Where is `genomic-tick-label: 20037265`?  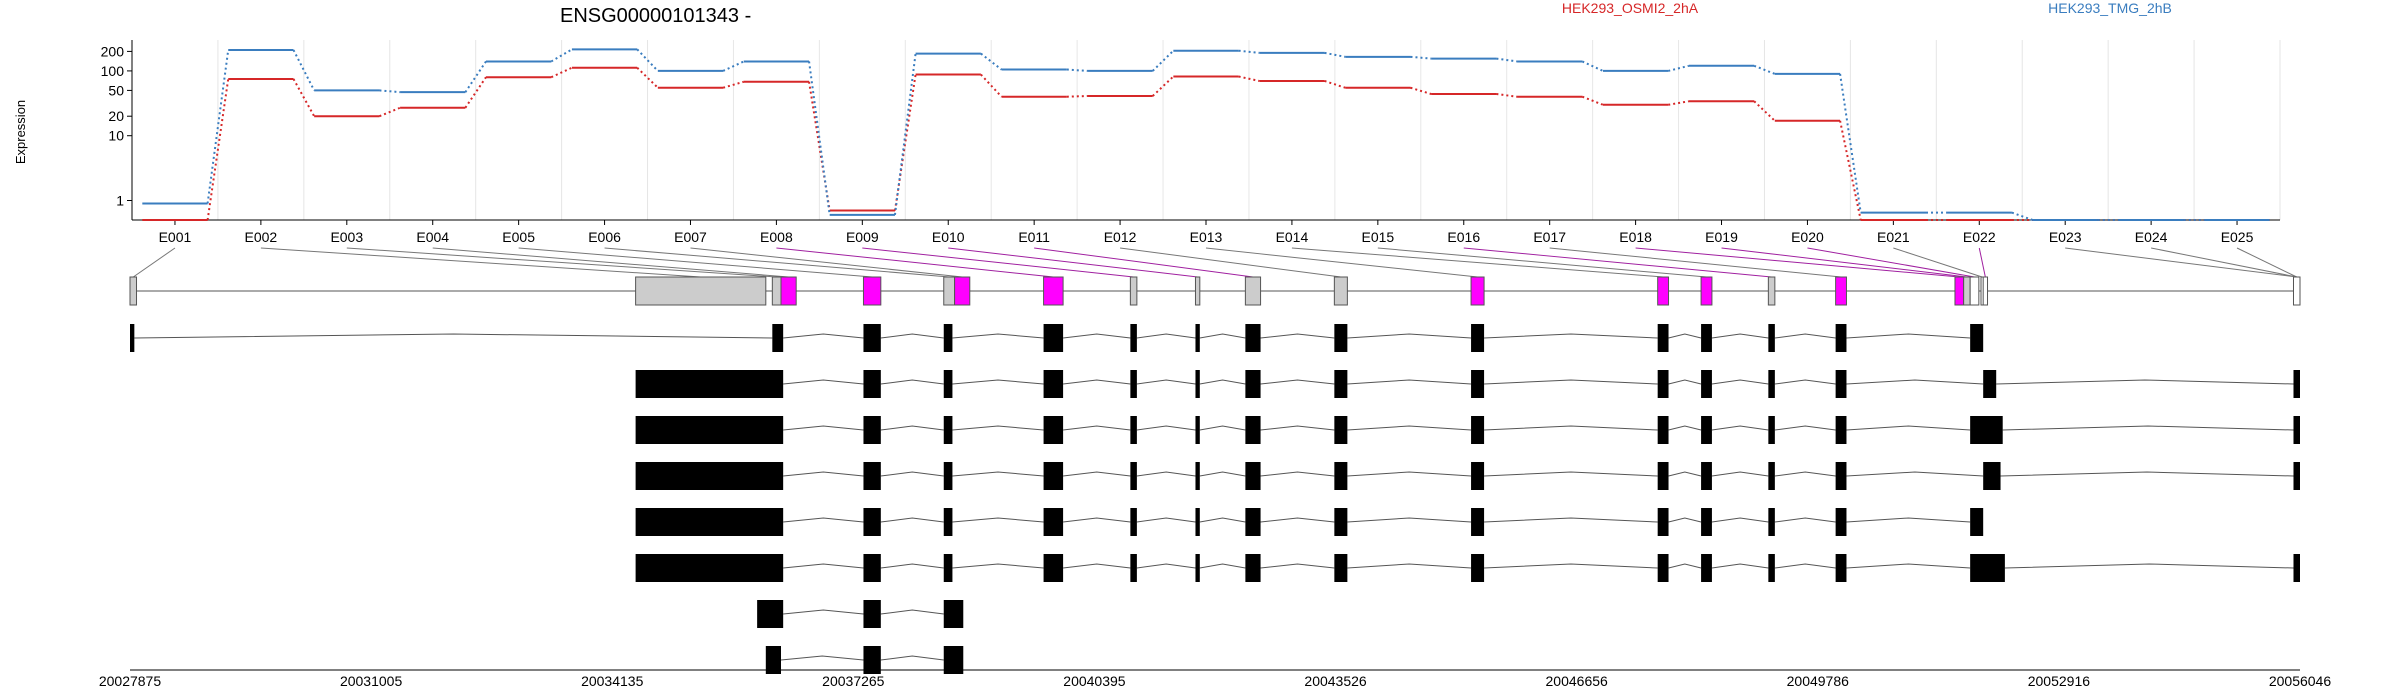 genomic-tick-label: 20037265 is located at coordinates (853, 681).